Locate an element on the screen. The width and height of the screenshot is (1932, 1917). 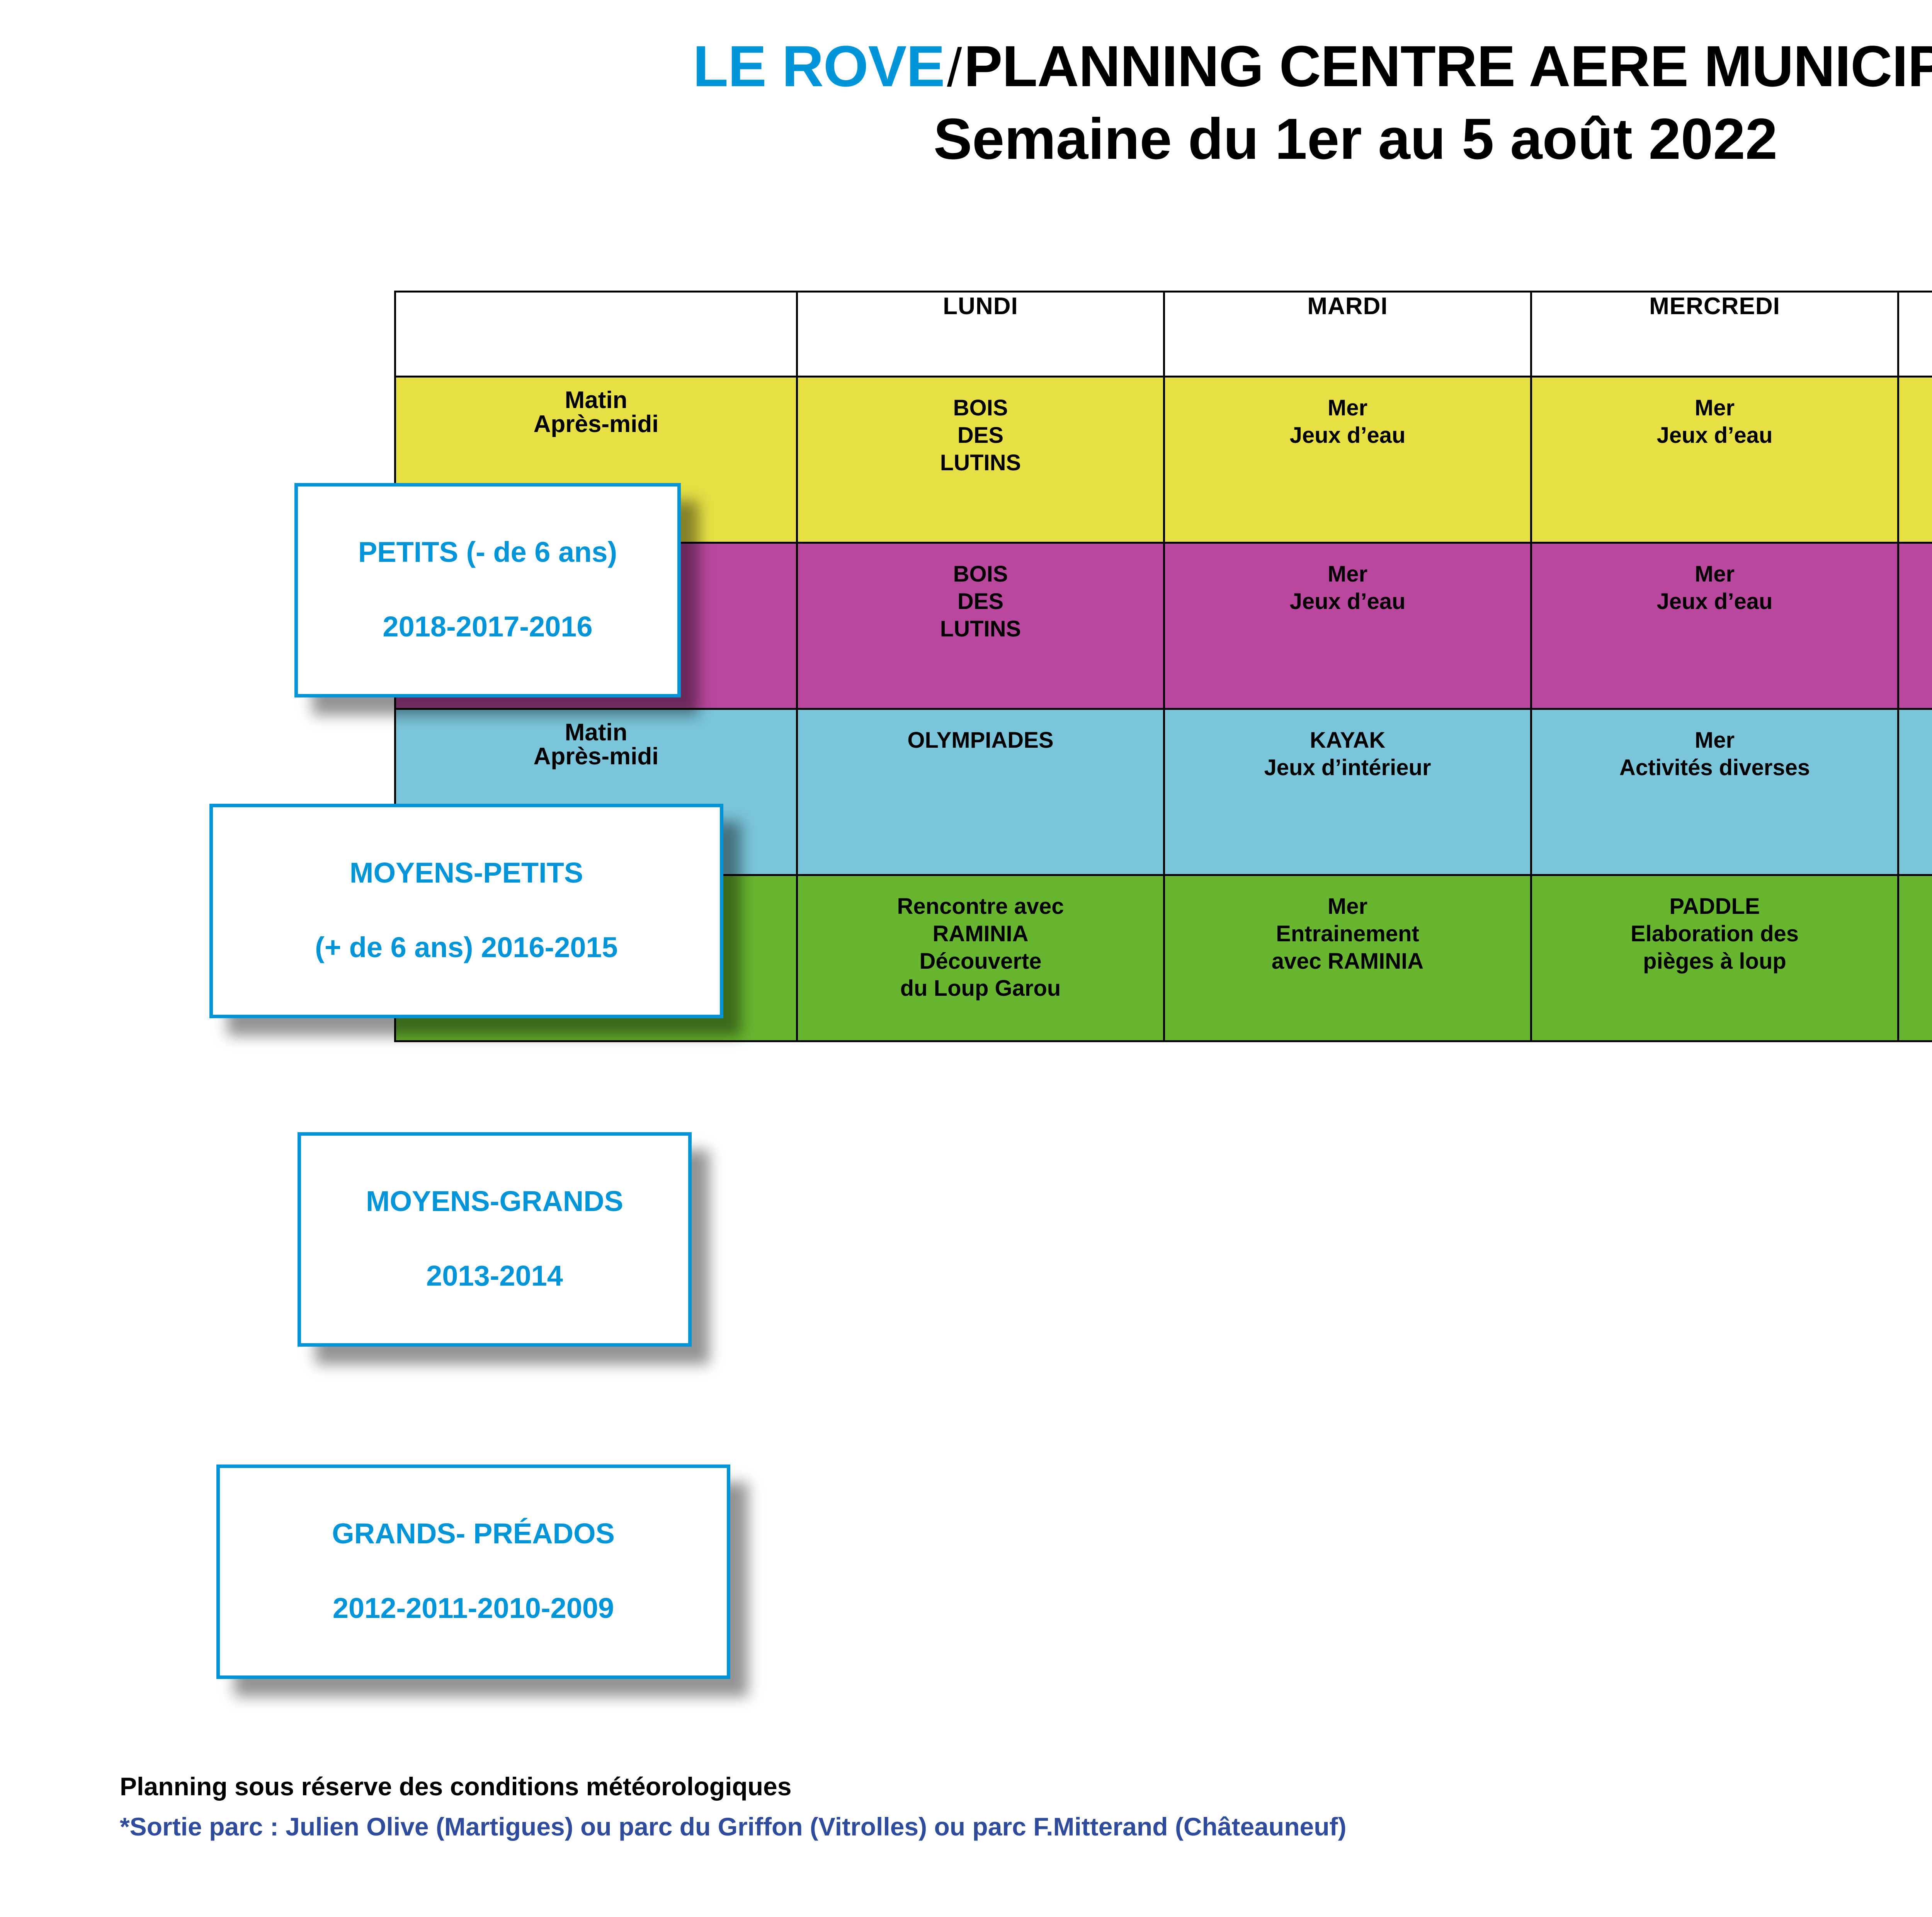
cell-moyens-petits-mercredi: Mer Jeux d’eau is located at coordinates (1714, 626).